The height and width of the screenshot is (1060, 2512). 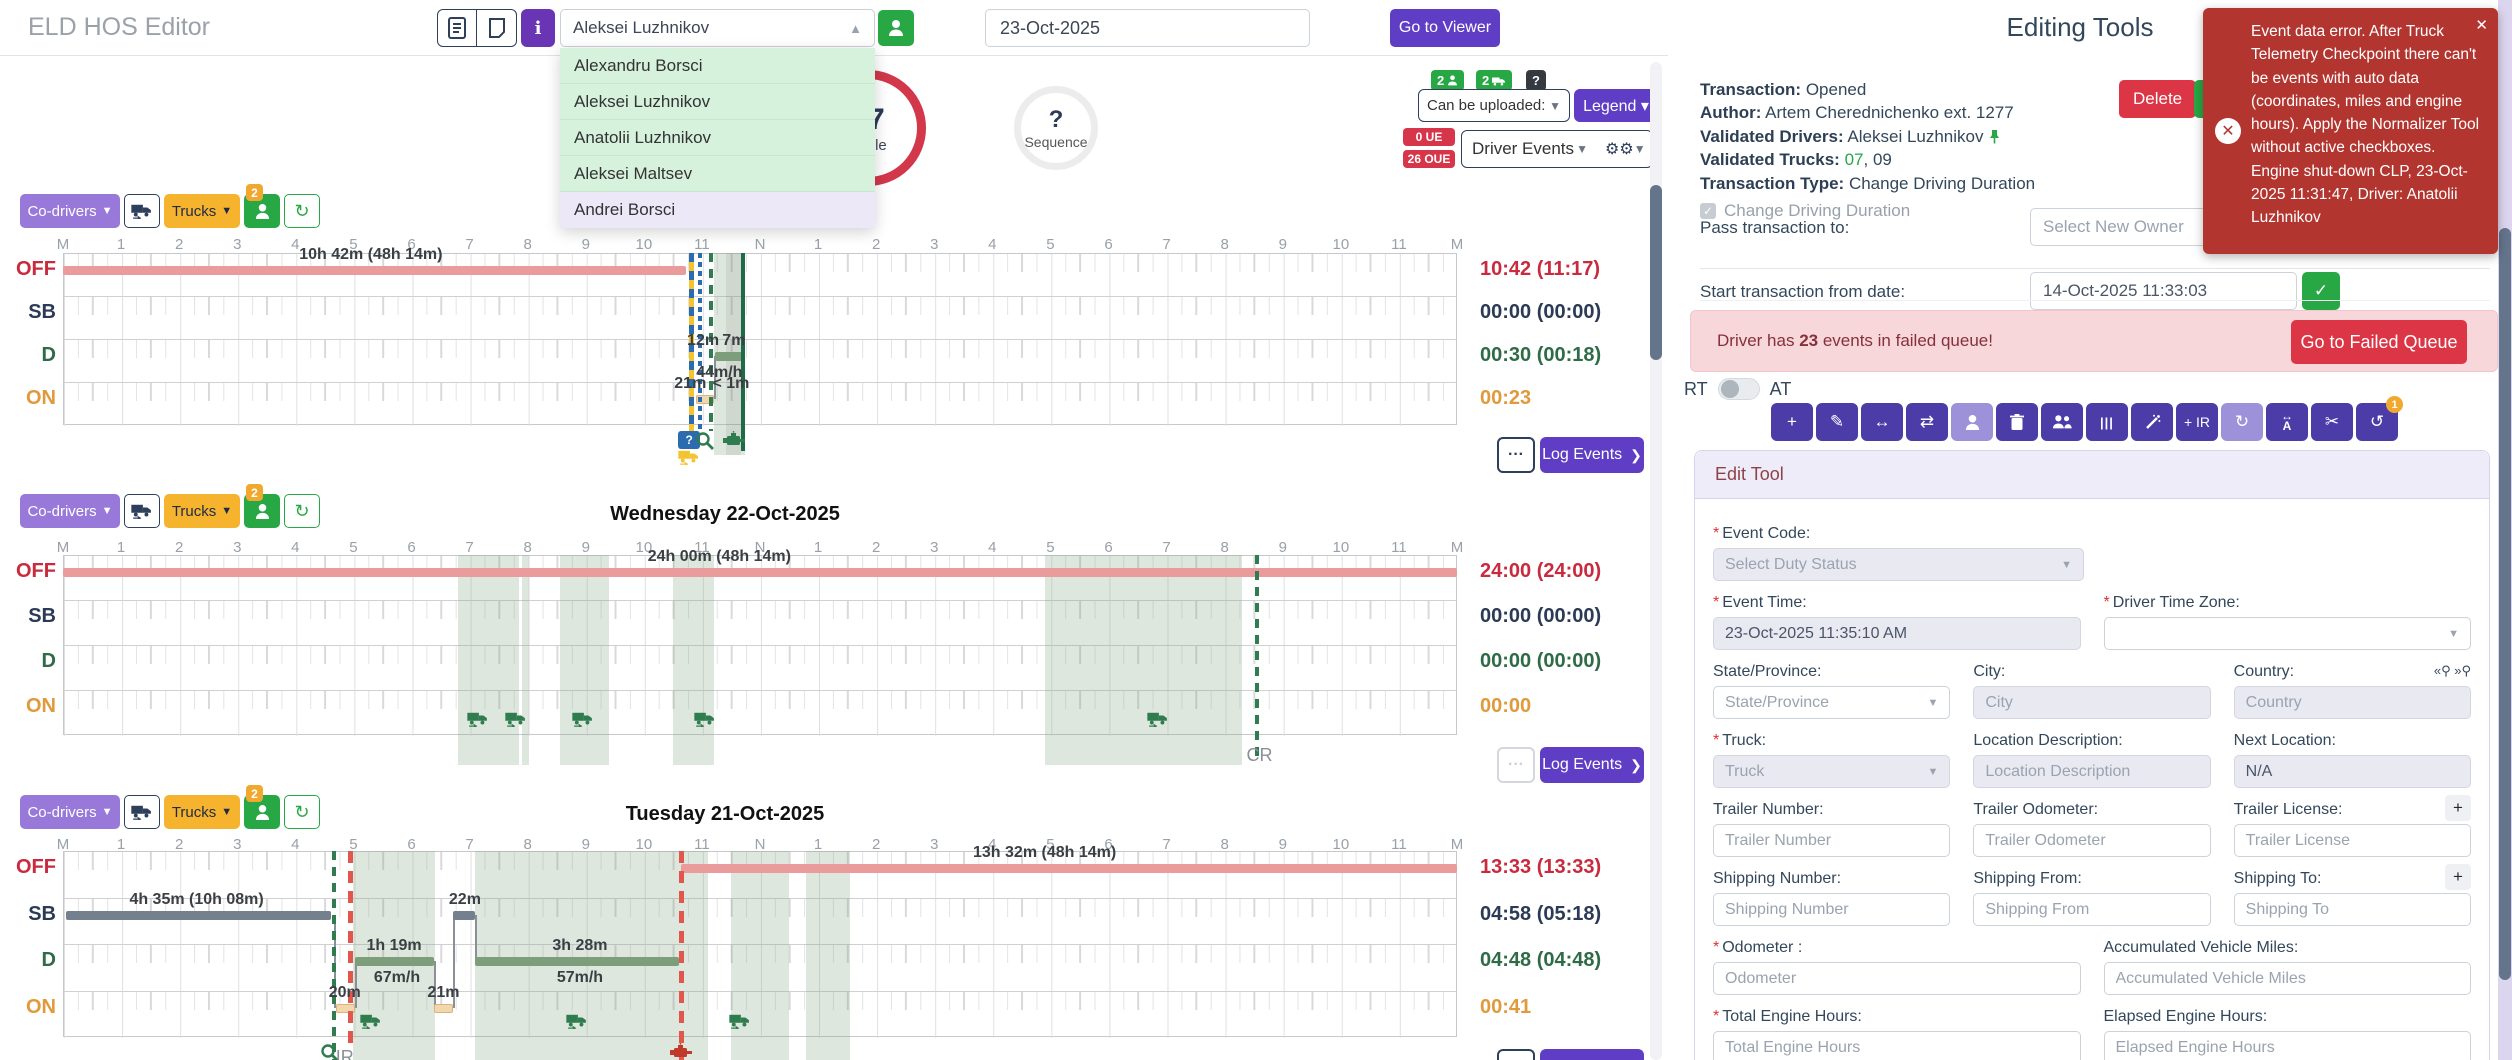 I want to click on shipping-number-input, so click(x=1832, y=909).